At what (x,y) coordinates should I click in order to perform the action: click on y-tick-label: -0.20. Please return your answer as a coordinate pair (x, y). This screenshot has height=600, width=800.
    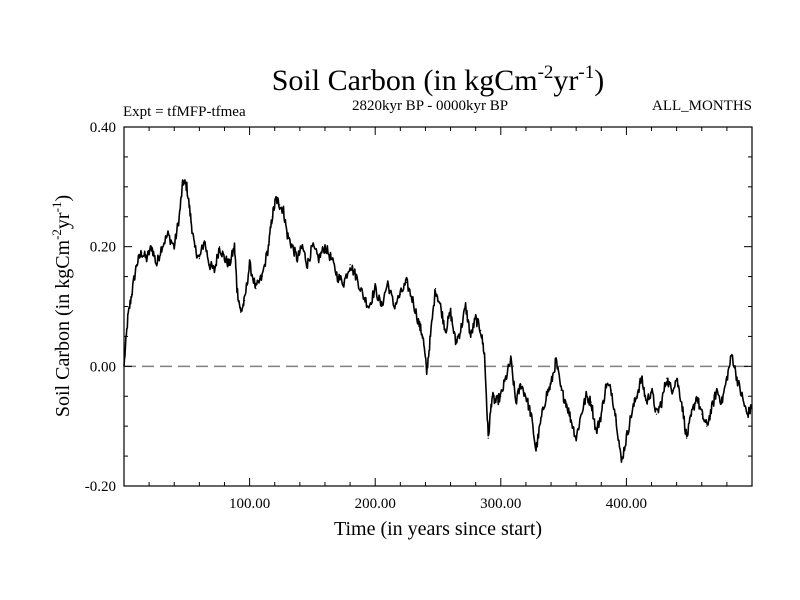
    Looking at the image, I should click on (100, 487).